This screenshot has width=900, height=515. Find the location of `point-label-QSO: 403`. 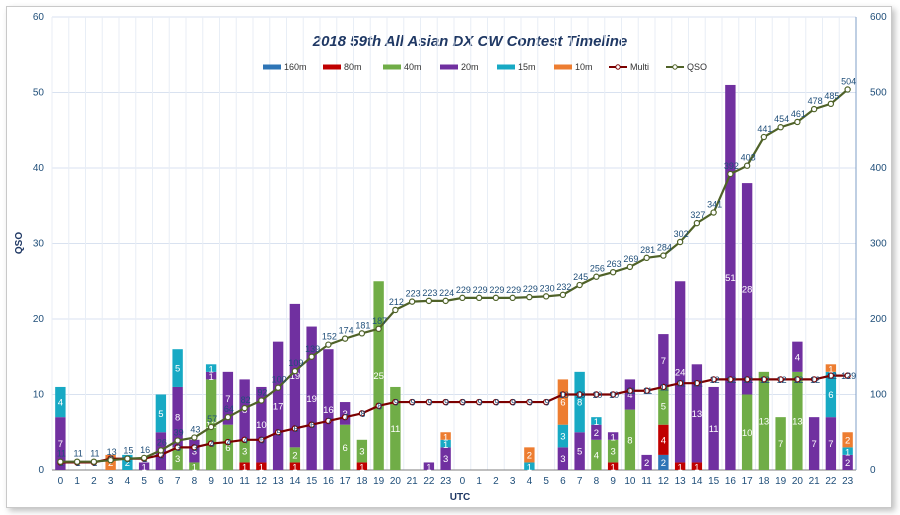

point-label-QSO: 403 is located at coordinates (748, 158).